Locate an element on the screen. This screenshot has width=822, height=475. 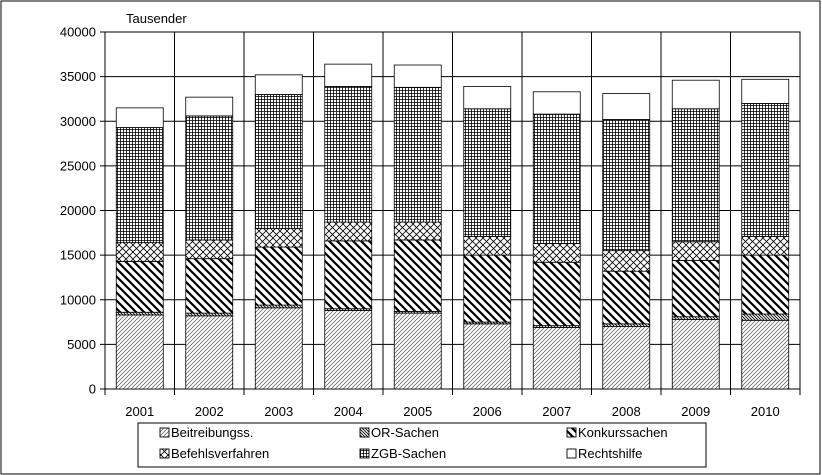
x-tick-label: 2007 is located at coordinates (556, 411).